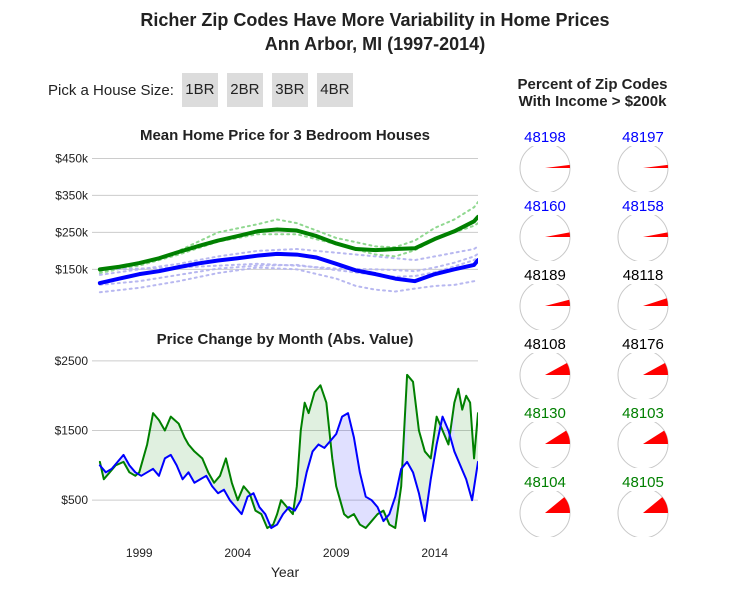 This screenshot has height=600, width=750. I want to click on pie-zip-label: 48158, so click(643, 206).